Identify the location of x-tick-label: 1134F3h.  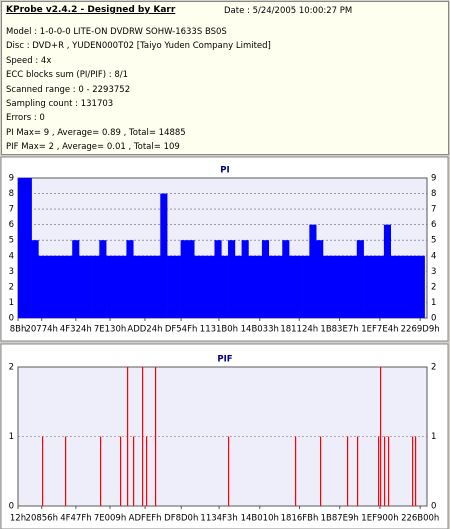
(218, 519).